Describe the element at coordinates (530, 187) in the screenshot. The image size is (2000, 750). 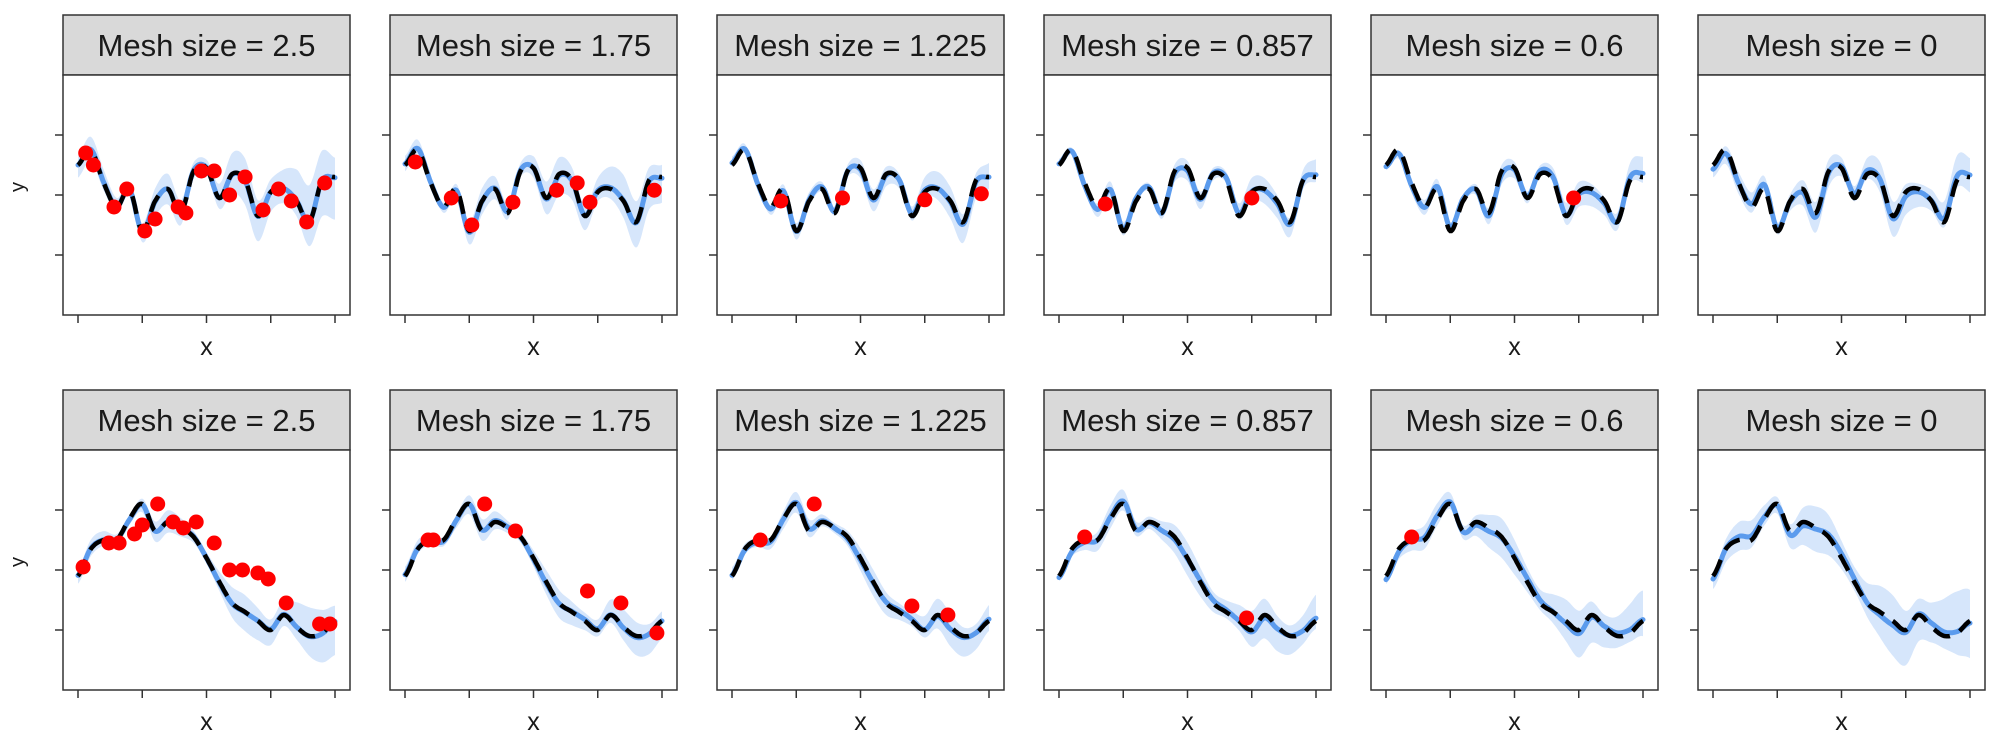
I see `panel-r1-c2: Mesh size = 1.75 x` at that location.